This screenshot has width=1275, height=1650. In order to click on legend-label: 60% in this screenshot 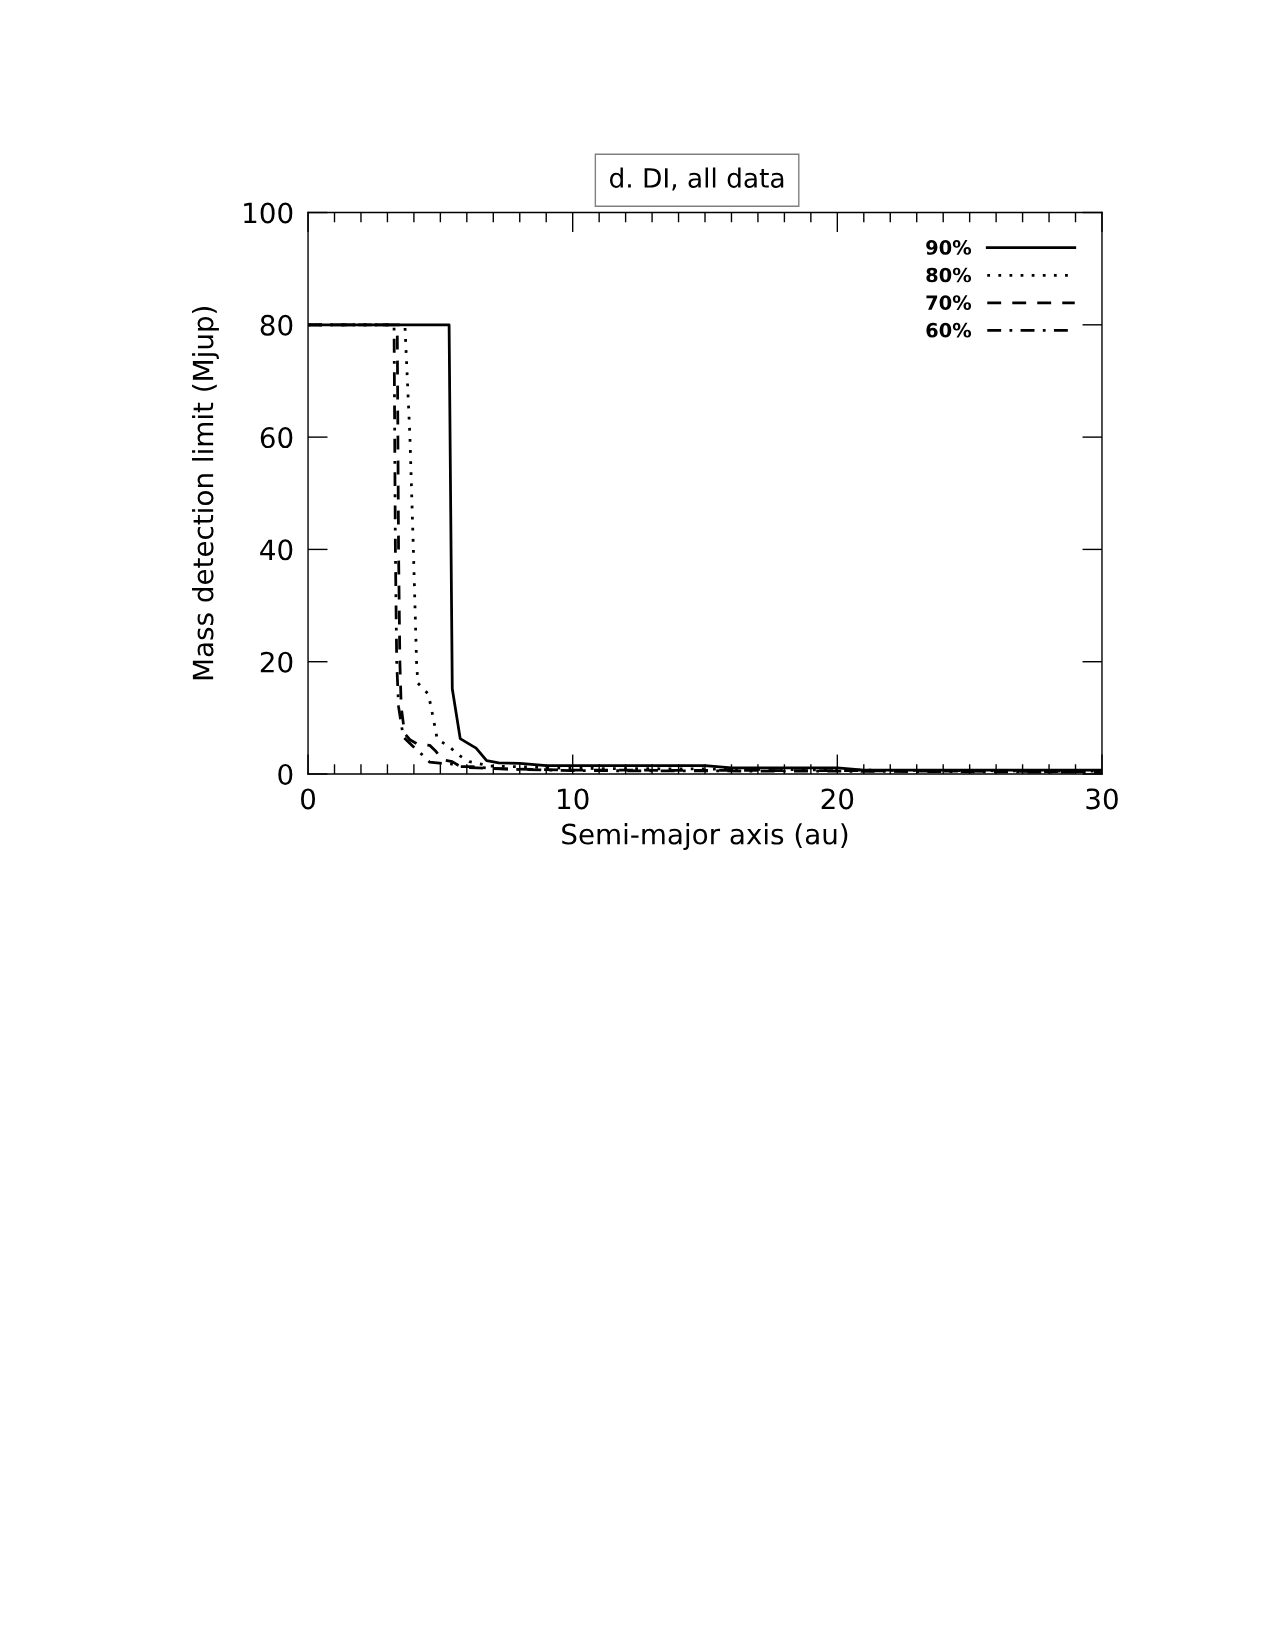, I will do `click(949, 330)`.